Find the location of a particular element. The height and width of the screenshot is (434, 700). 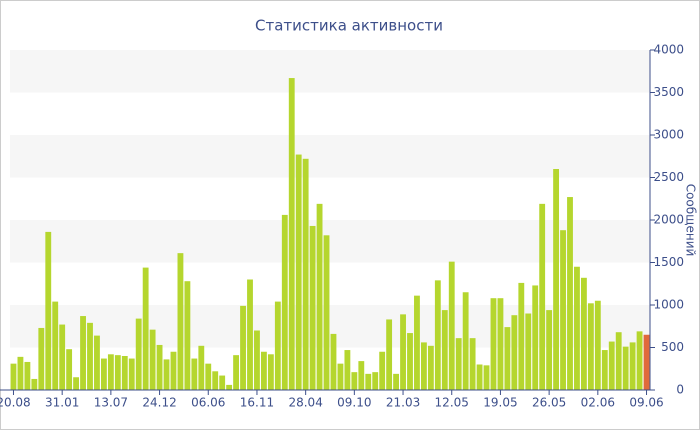

x-tick-label: 31.01 is located at coordinates (62, 403).